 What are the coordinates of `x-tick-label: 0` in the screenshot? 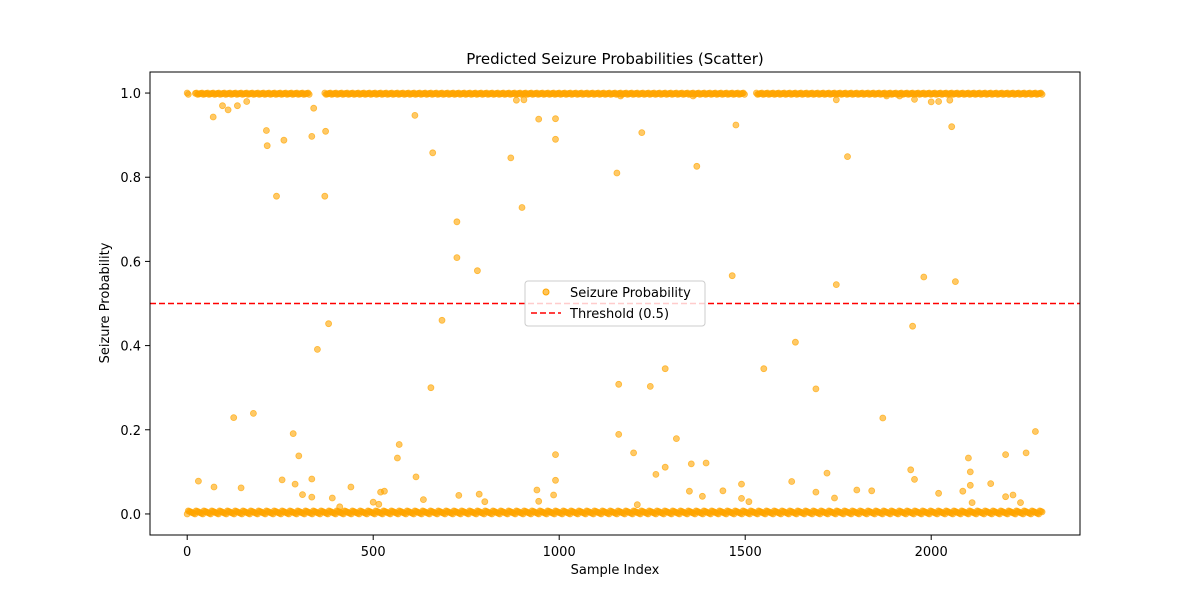 It's located at (187, 552).